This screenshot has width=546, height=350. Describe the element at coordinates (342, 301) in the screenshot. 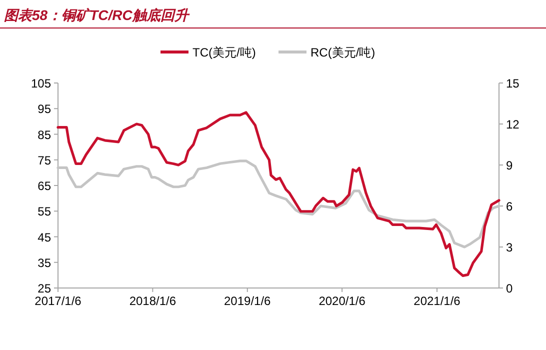

I see `x-tick-label: 2020/1/6` at that location.